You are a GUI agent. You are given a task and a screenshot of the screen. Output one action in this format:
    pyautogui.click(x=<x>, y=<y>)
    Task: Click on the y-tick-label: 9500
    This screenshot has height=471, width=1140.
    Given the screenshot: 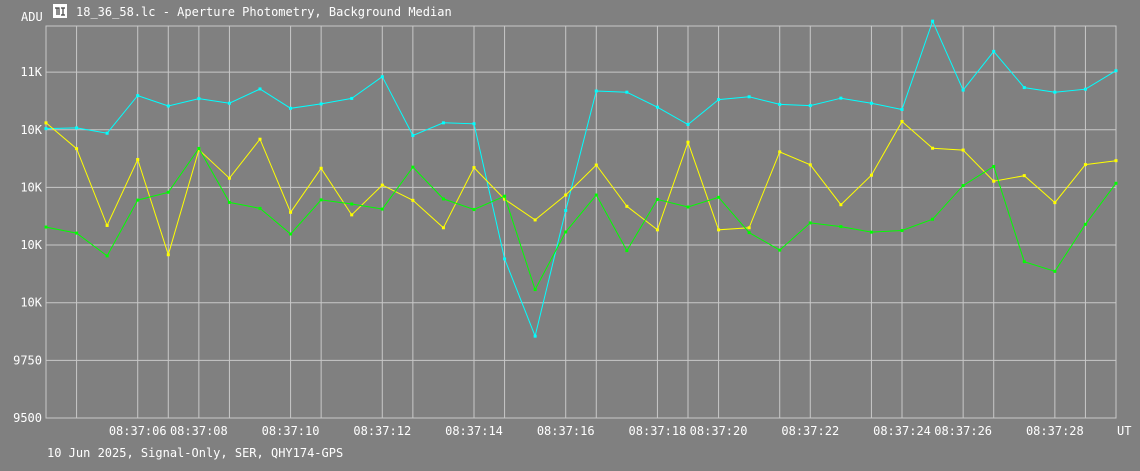 What is the action you would take?
    pyautogui.click(x=27, y=418)
    